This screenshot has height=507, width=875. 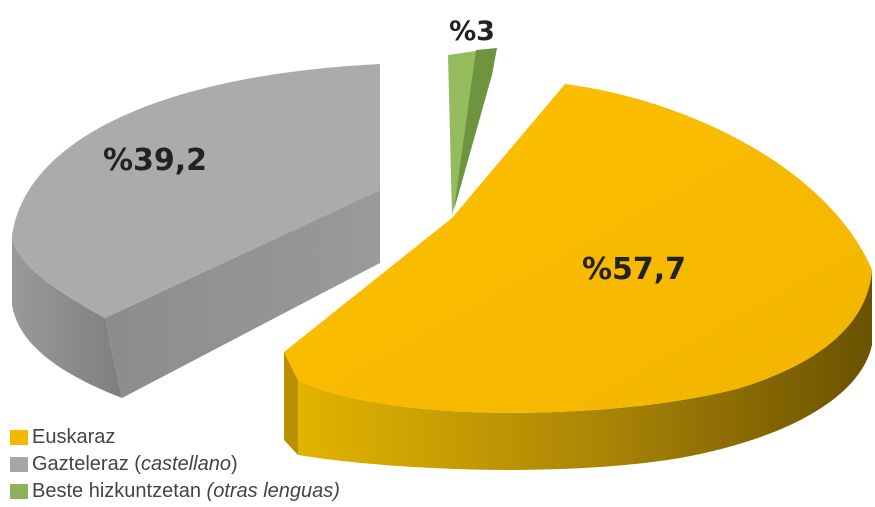 I want to click on data-label-euskaraz: %57,7, so click(x=634, y=269).